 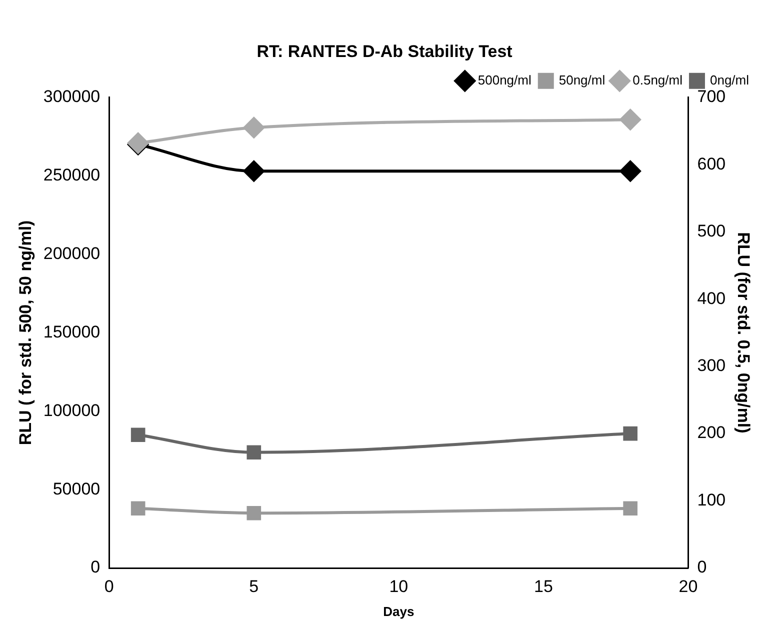 What do you see at coordinates (711, 231) in the screenshot?
I see `y2-tick-label: 500` at bounding box center [711, 231].